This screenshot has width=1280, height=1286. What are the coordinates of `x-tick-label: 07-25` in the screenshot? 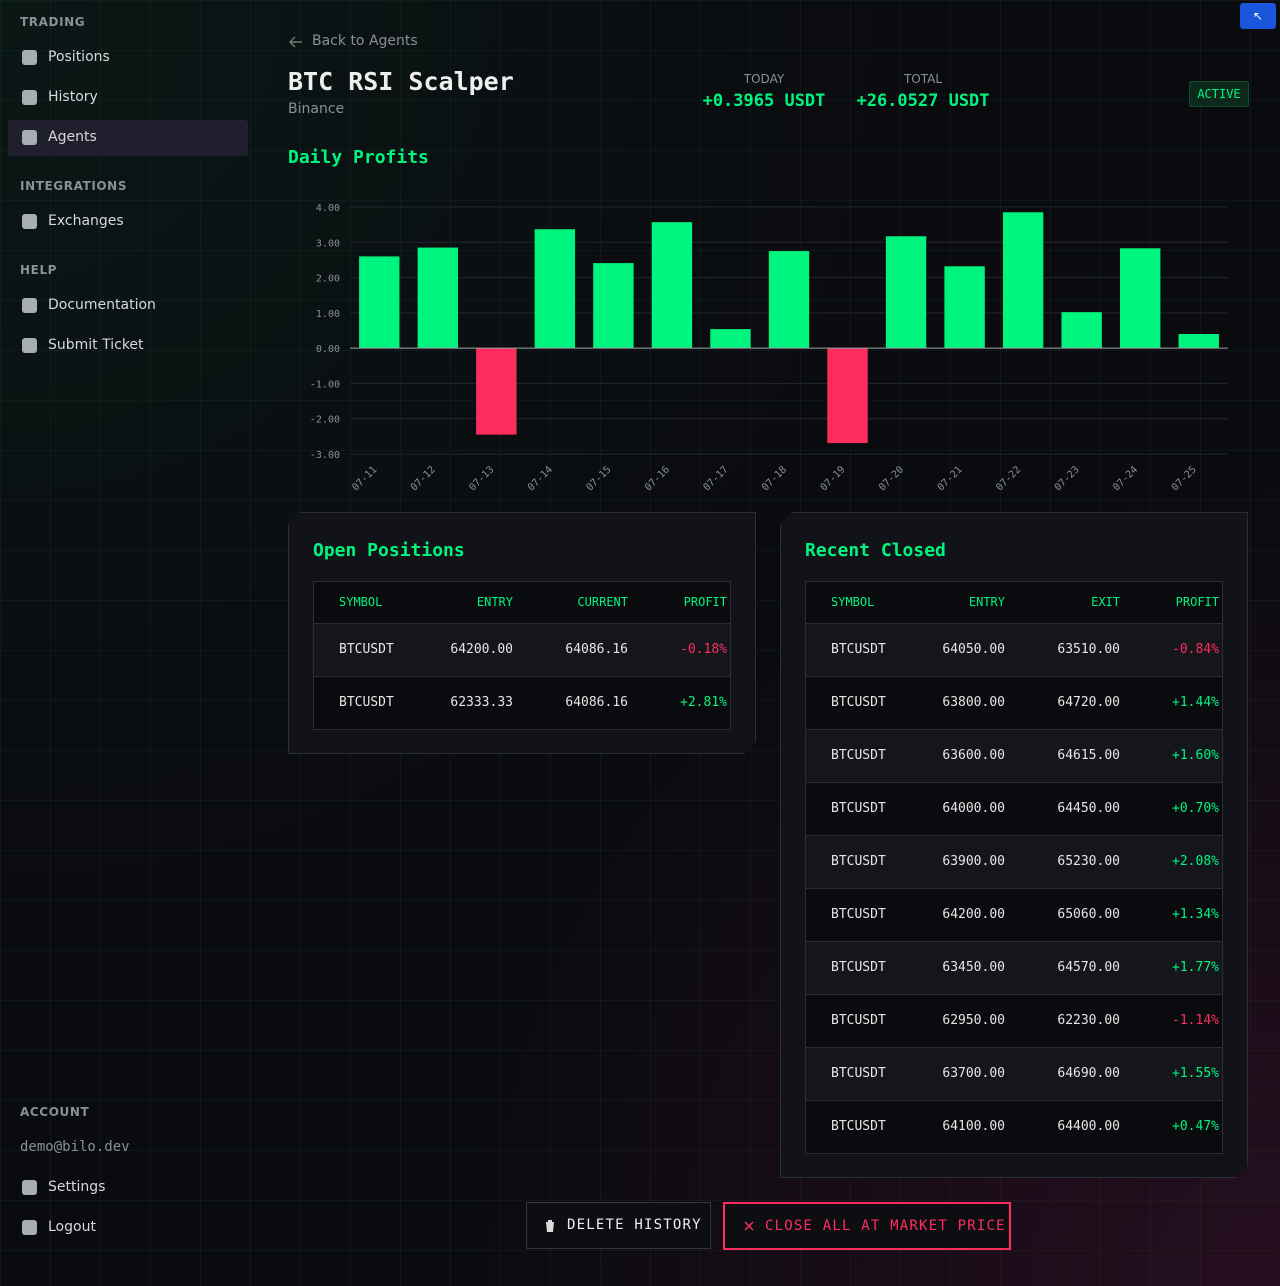 It's located at (1184, 478).